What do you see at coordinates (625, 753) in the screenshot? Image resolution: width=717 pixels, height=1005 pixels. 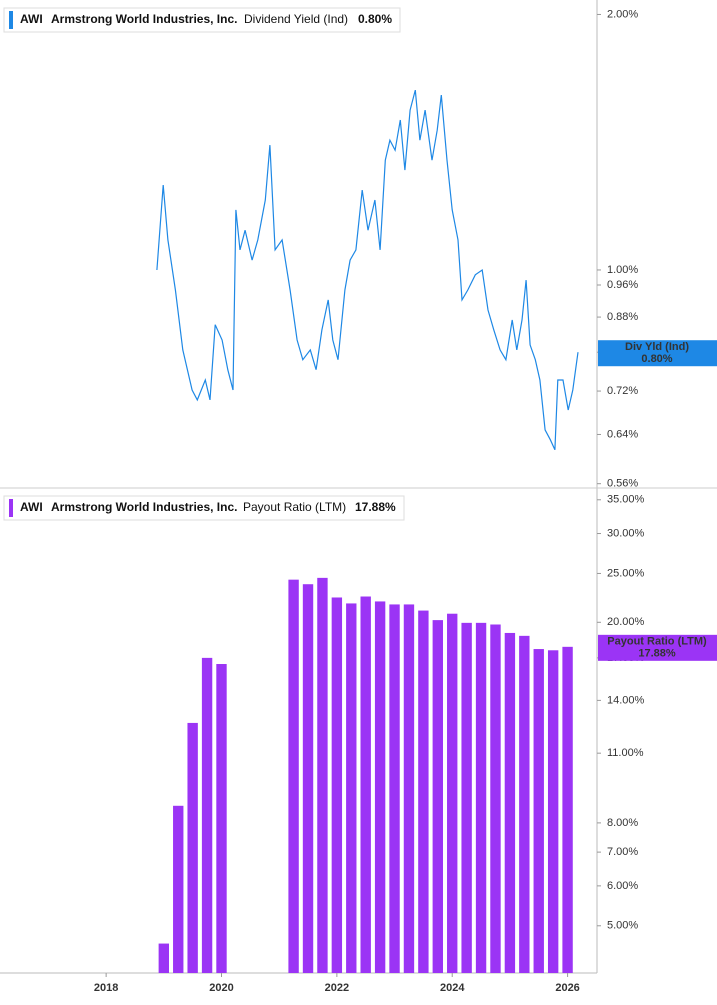 I see `y-tick-label: 11.00%` at bounding box center [625, 753].